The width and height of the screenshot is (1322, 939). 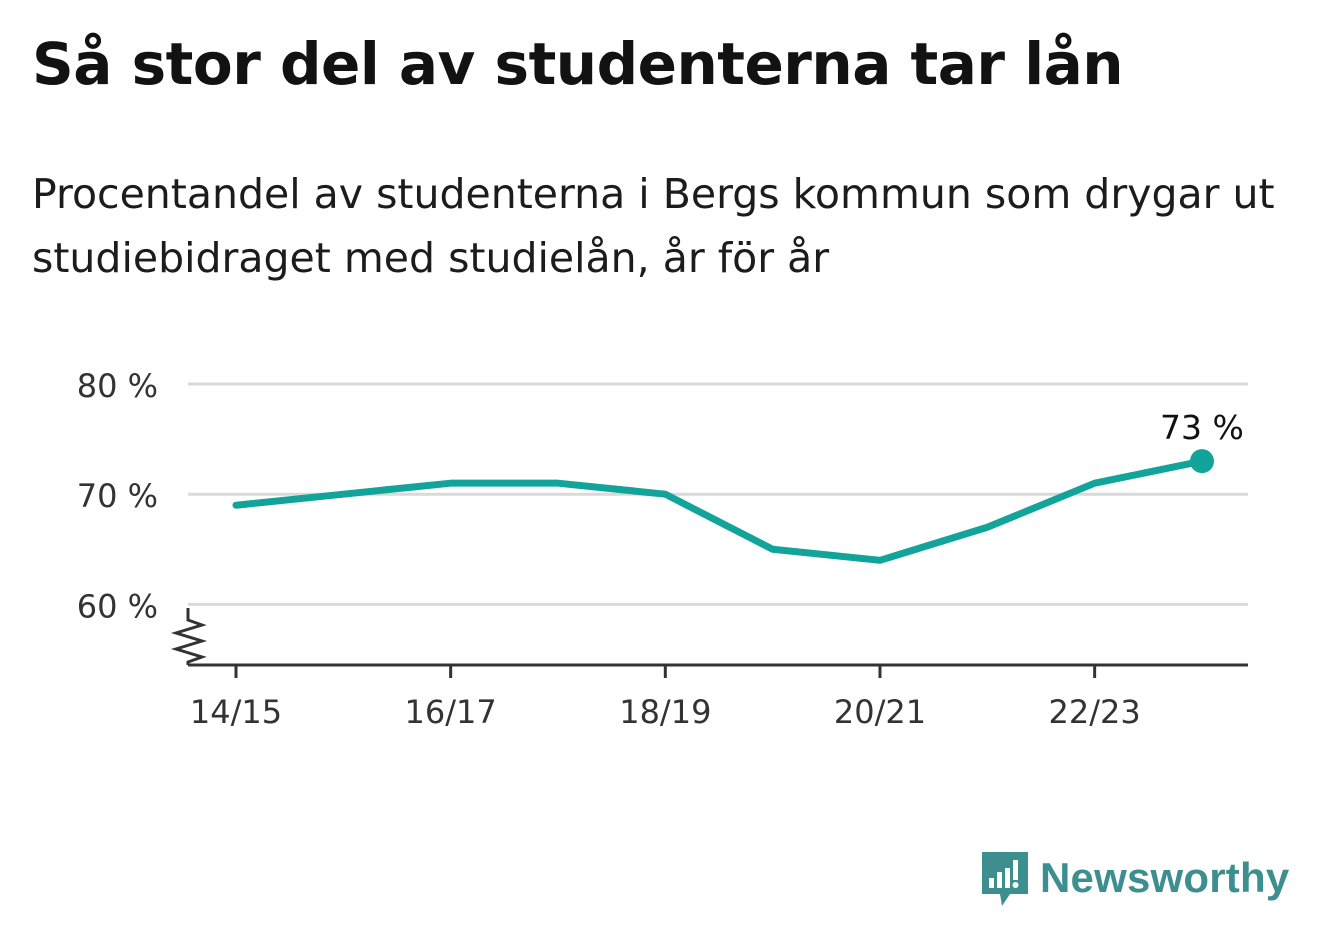 What do you see at coordinates (665, 712) in the screenshot?
I see `x-tick-label: 18/19` at bounding box center [665, 712].